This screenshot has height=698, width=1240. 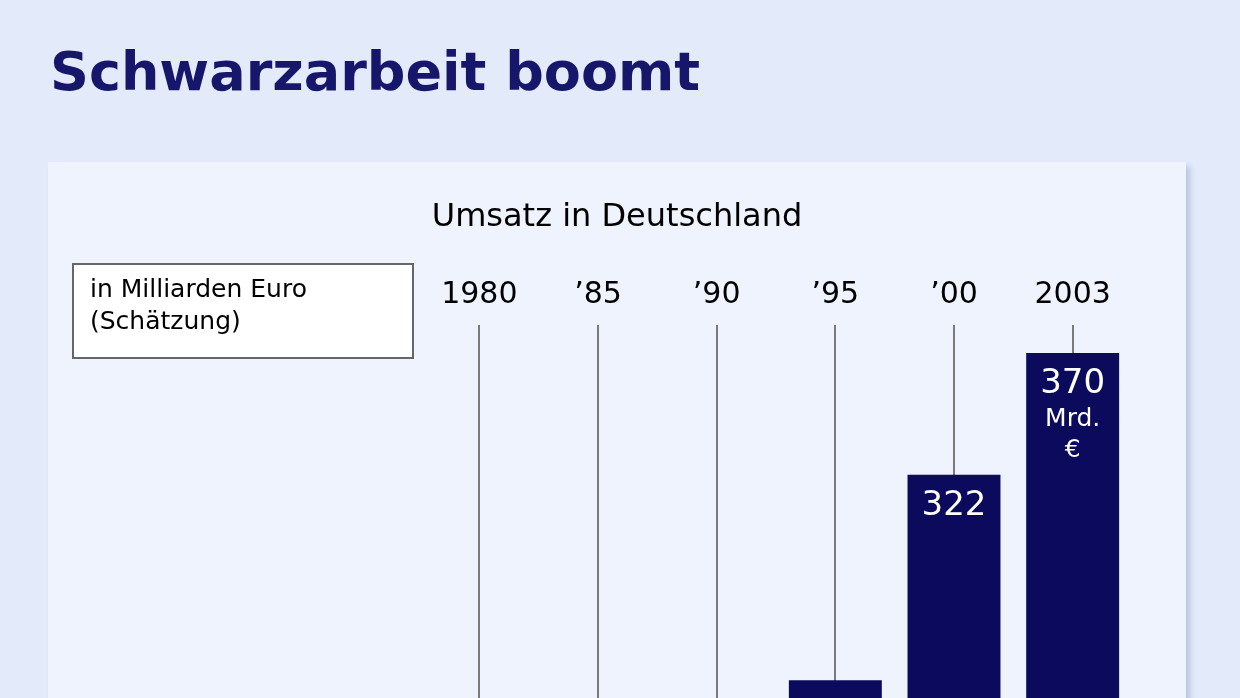 What do you see at coordinates (954, 292) in the screenshot?
I see `x-tick-label: ’00` at bounding box center [954, 292].